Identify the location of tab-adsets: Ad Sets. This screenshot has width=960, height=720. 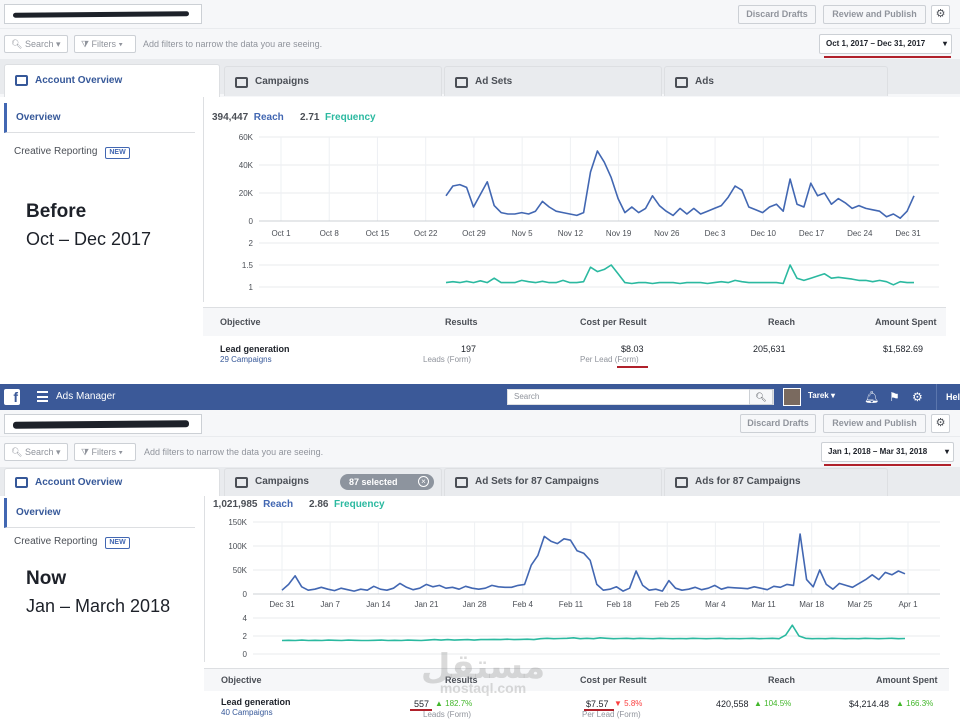
(553, 81).